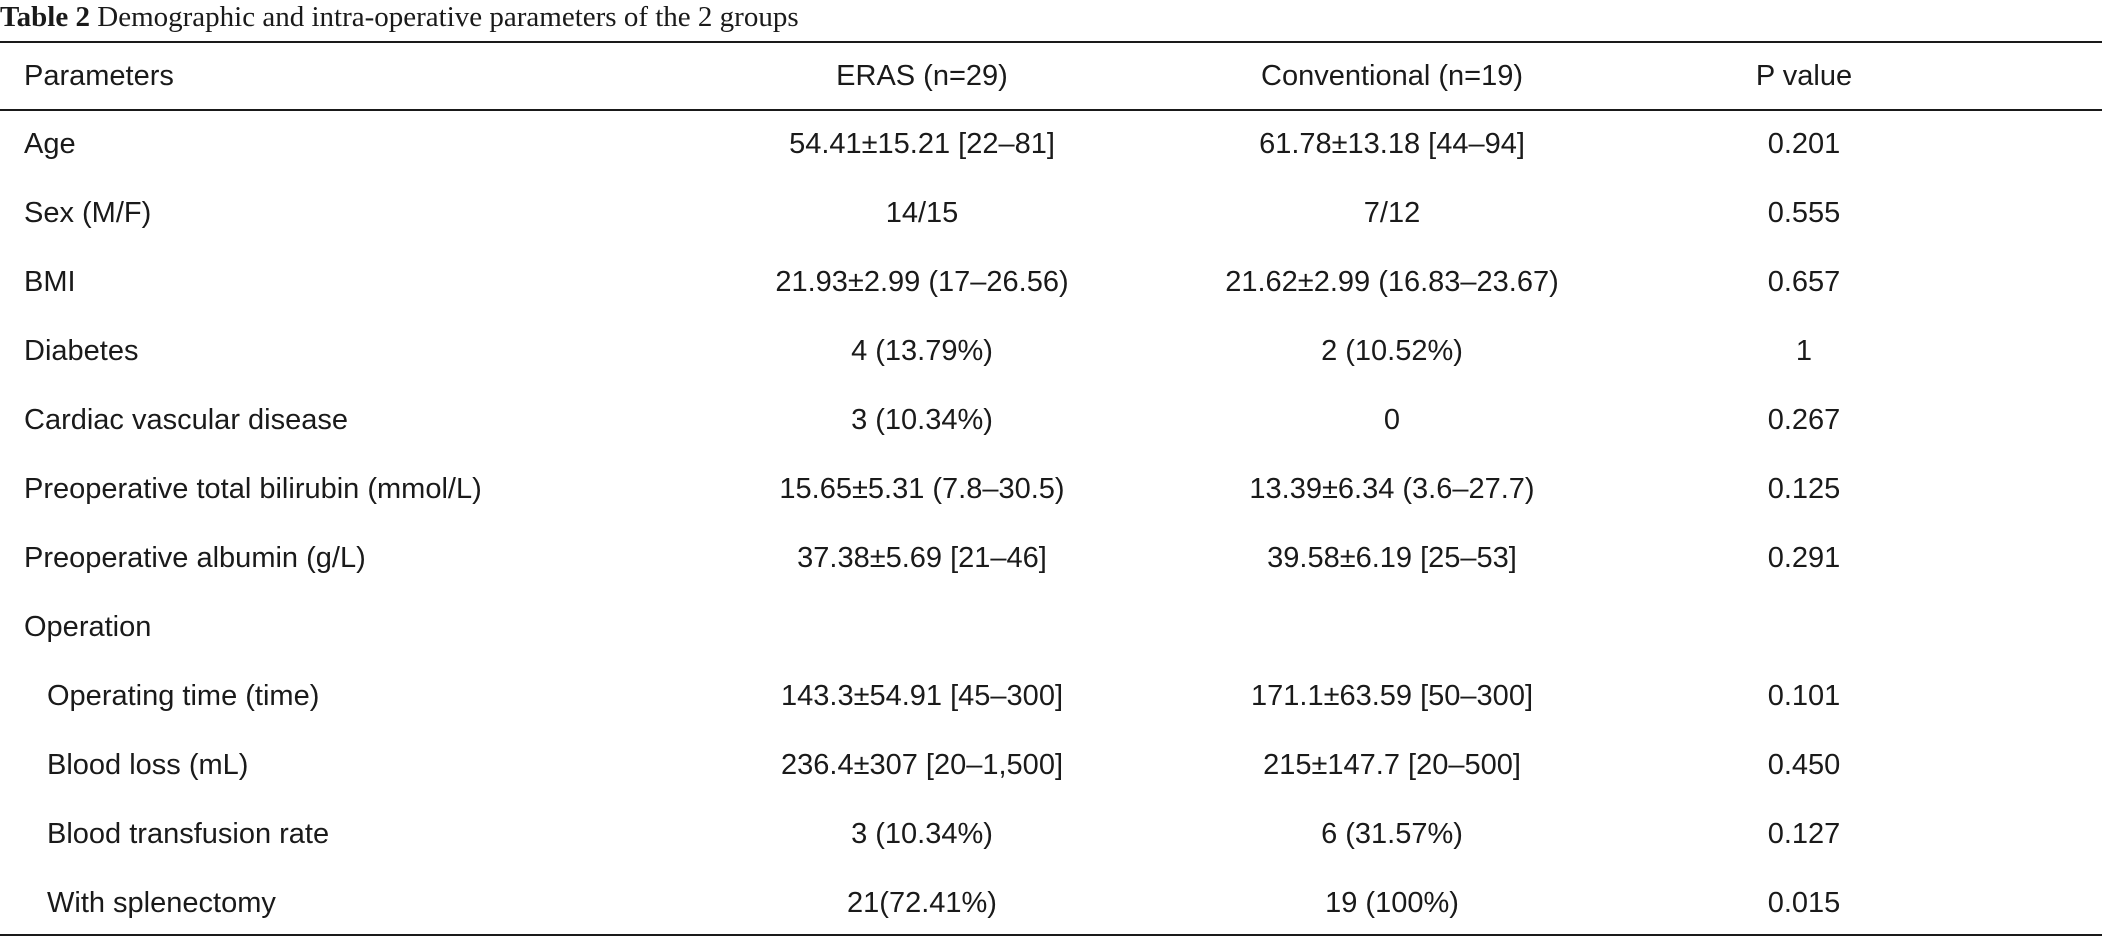 Image resolution: width=2102 pixels, height=938 pixels. What do you see at coordinates (922, 765) in the screenshot?
I see `cell-eras: 236.4±307 [20–1,500]` at bounding box center [922, 765].